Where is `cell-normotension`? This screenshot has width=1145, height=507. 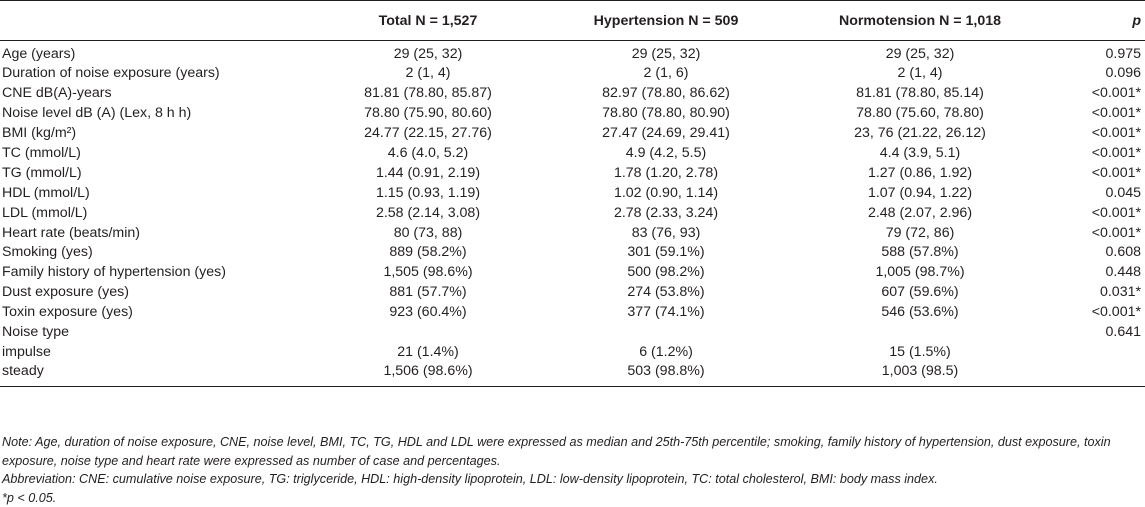 cell-normotension is located at coordinates (920, 333).